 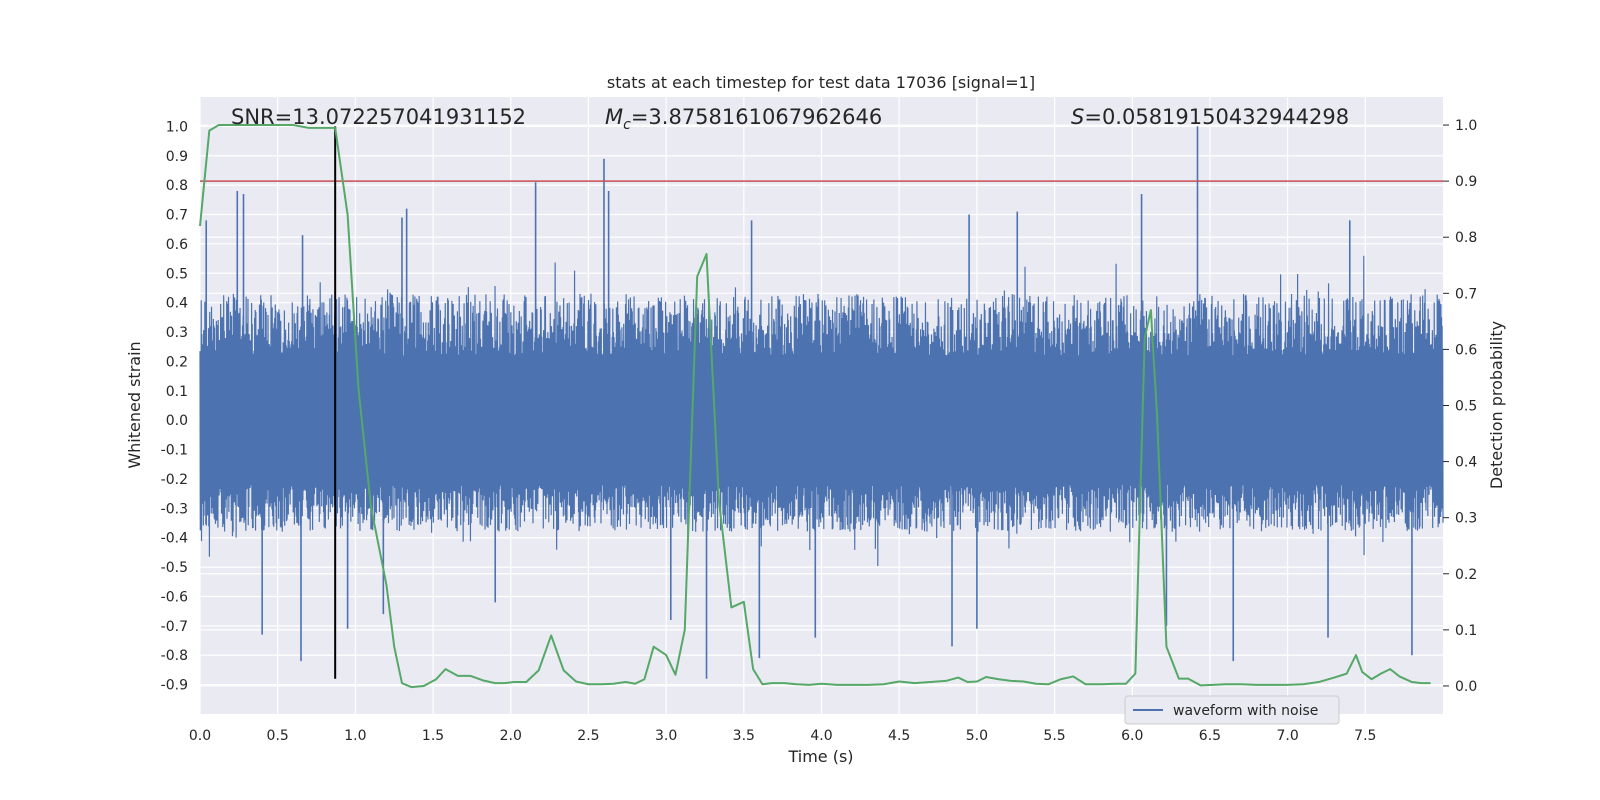 I want to click on y-left-tick-label: 0.8, so click(x=177, y=186).